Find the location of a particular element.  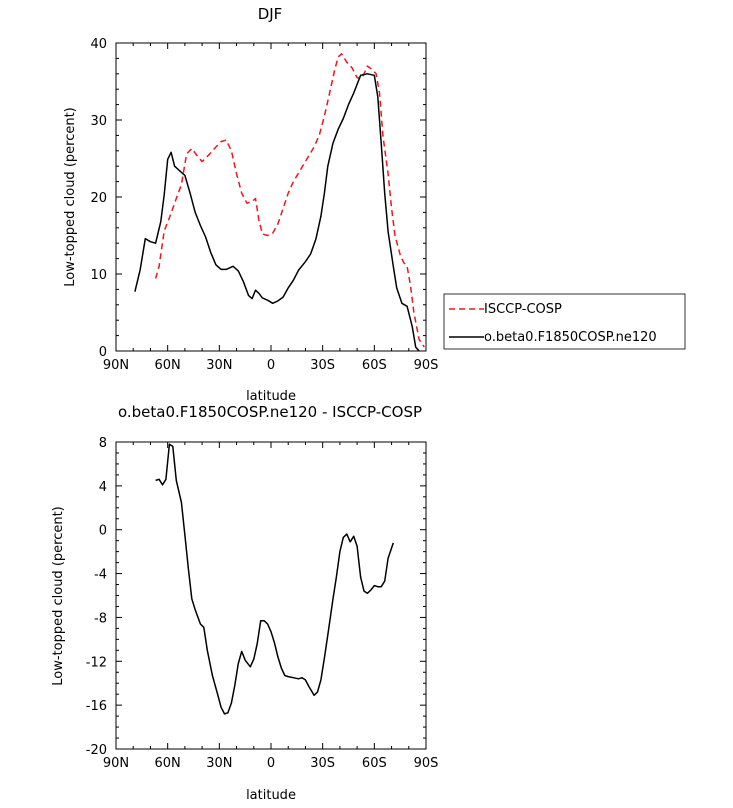

bottom-x-axis-label: latitude is located at coordinates (271, 795).